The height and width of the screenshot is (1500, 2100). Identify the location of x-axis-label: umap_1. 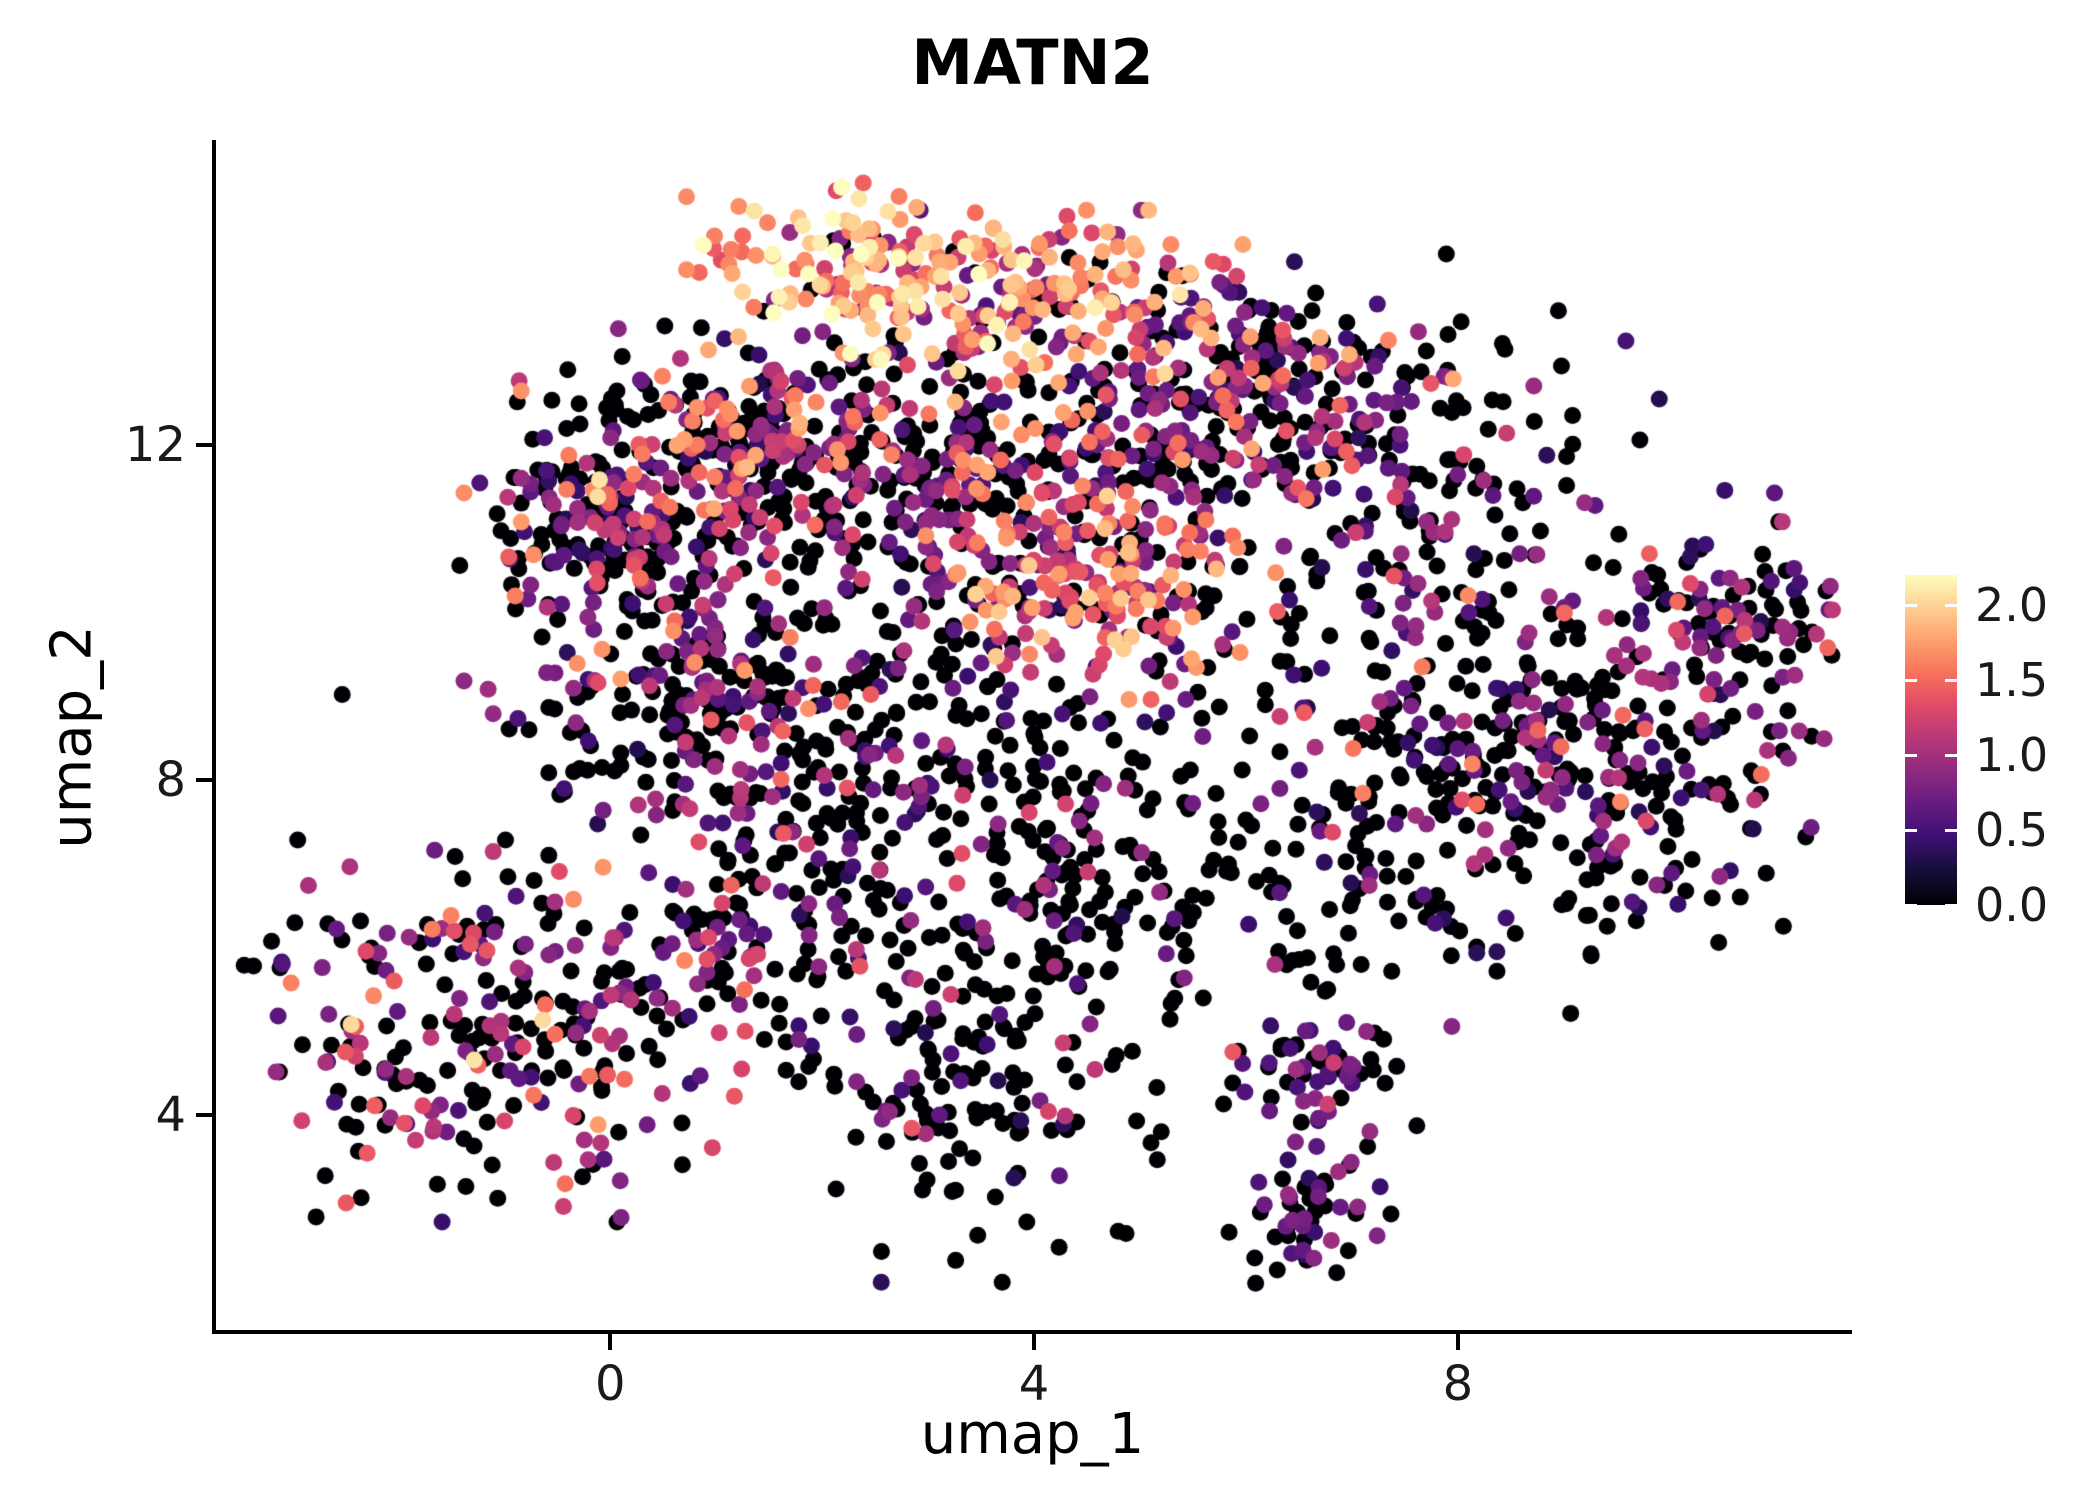
(1032, 1434).